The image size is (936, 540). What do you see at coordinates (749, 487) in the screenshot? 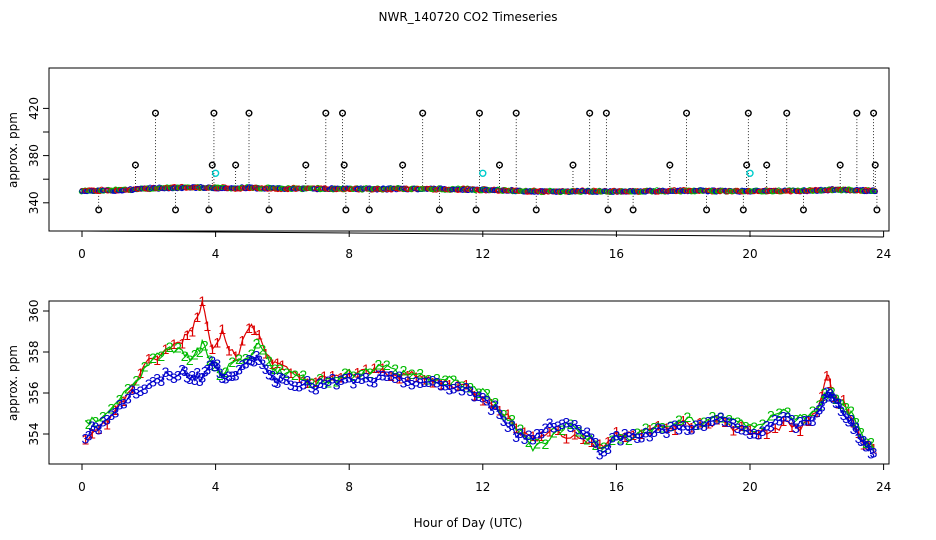
I see `bottom-x-tick-label: 20` at bounding box center [749, 487].